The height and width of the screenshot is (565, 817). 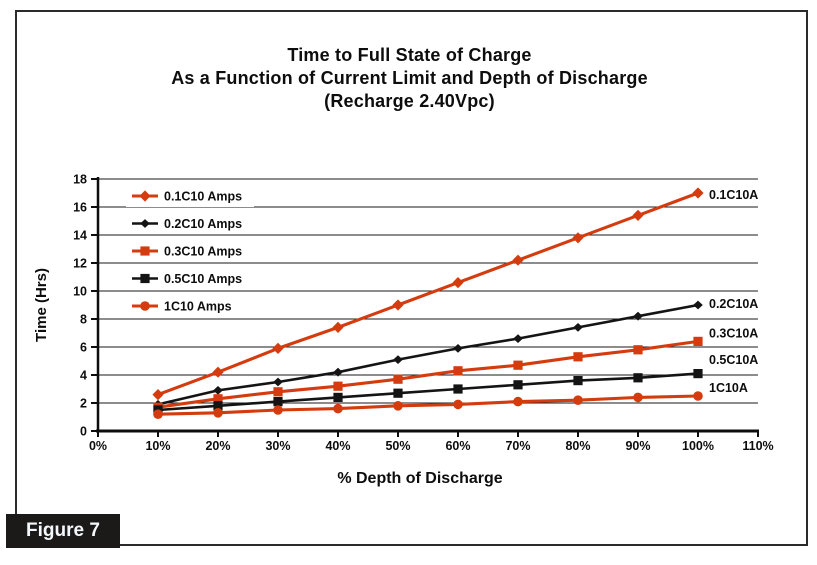 What do you see at coordinates (733, 334) in the screenshot?
I see `end-label-0.3C10A: 0.3C10A` at bounding box center [733, 334].